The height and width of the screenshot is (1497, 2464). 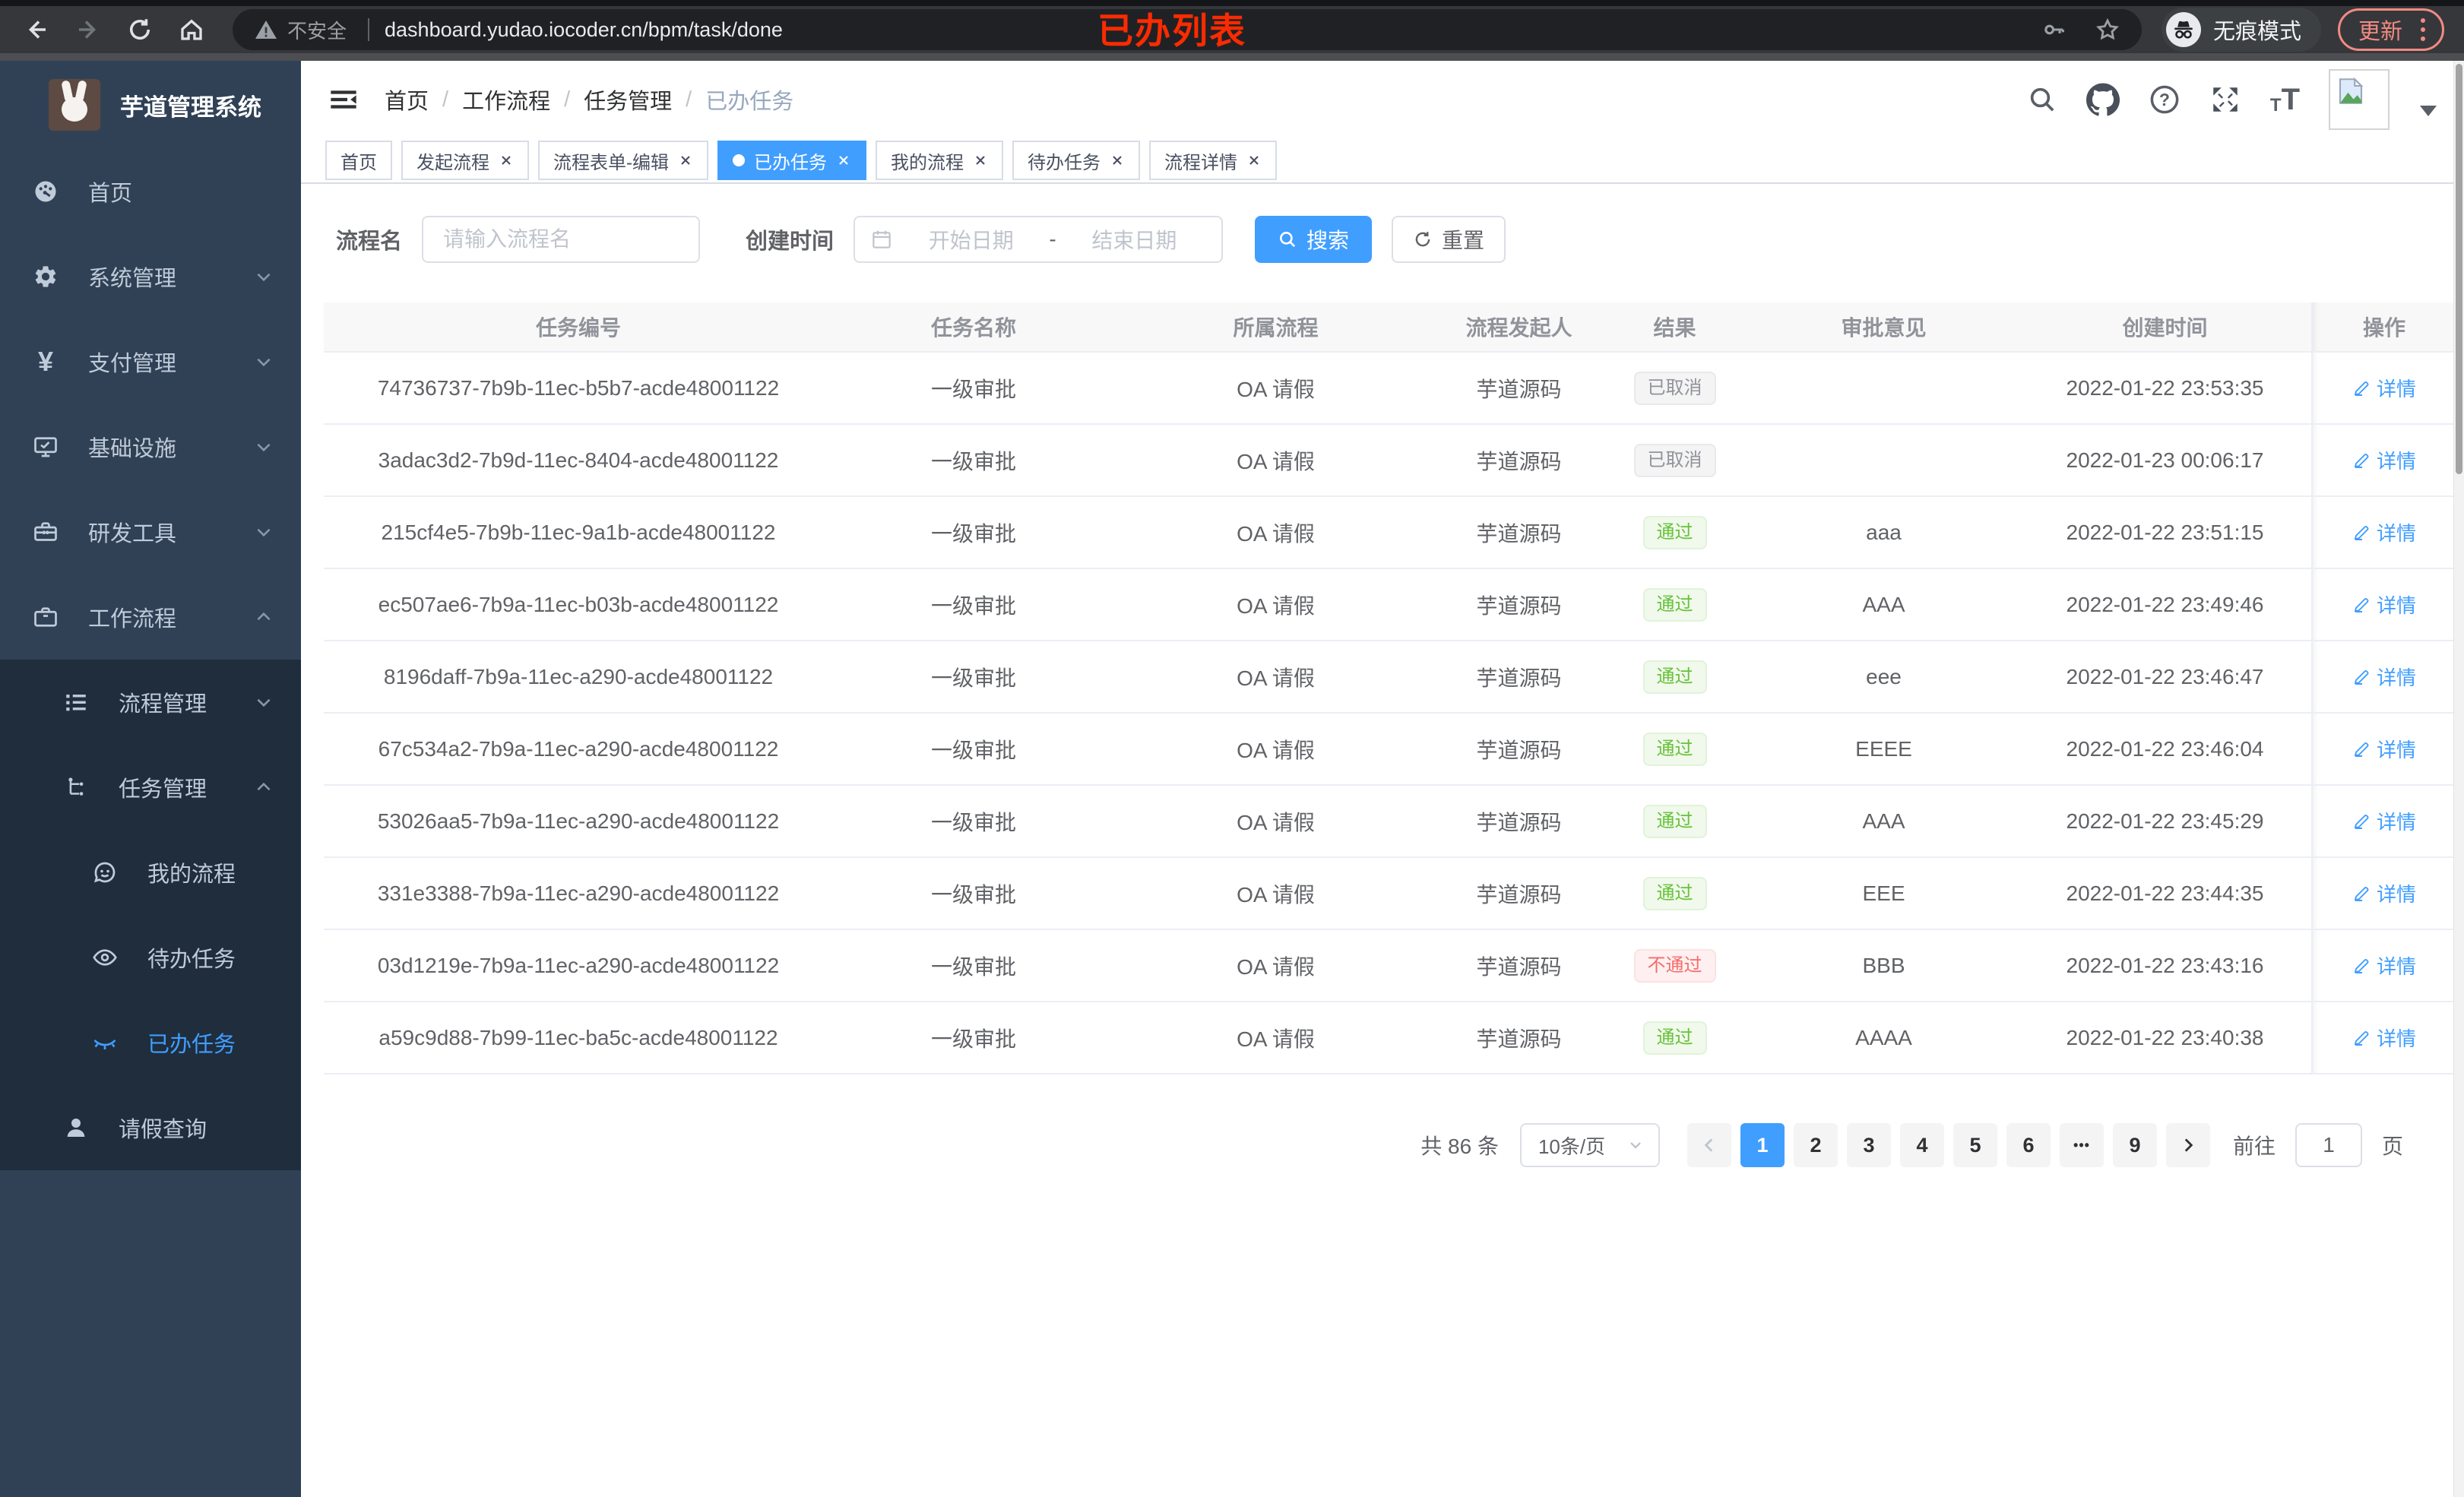 I want to click on page-button-1: 1, so click(x=1763, y=1145).